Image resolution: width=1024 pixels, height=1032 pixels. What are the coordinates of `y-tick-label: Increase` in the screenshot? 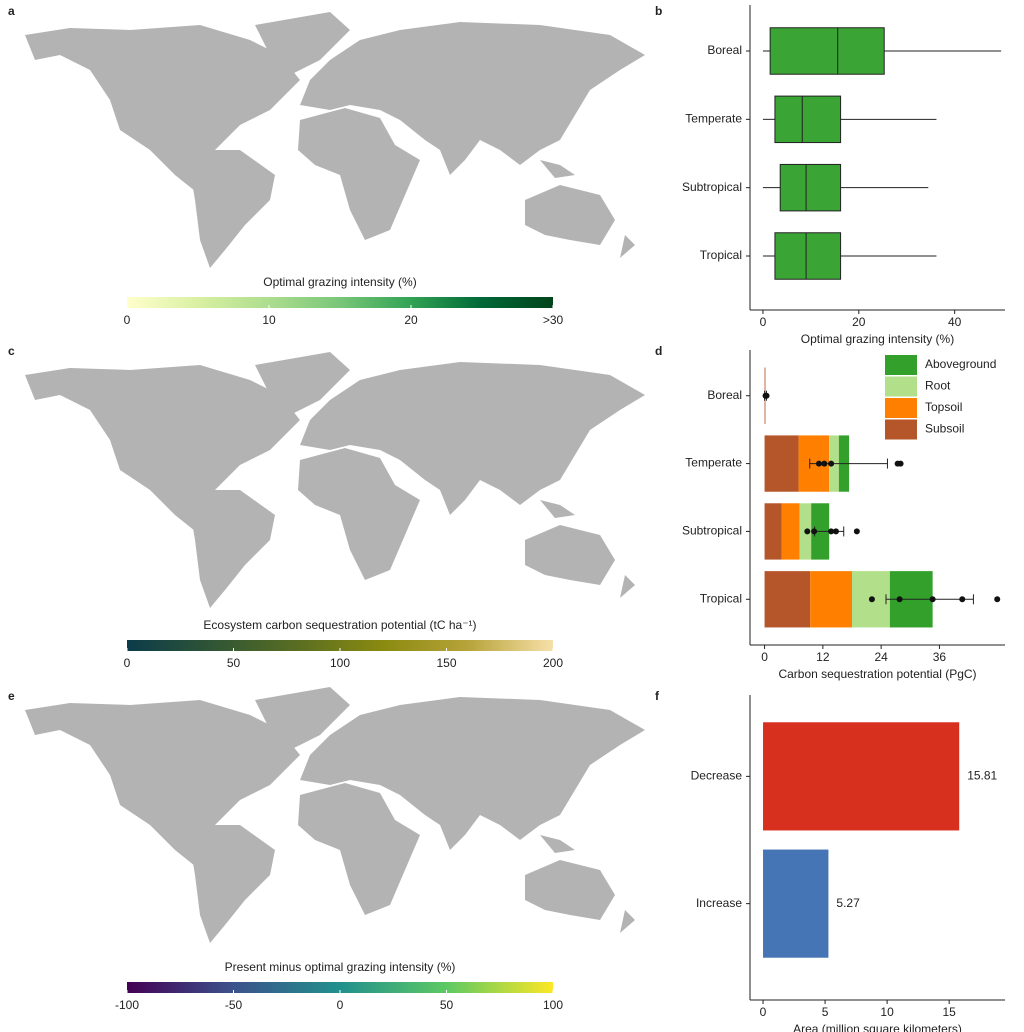 It's located at (719, 903).